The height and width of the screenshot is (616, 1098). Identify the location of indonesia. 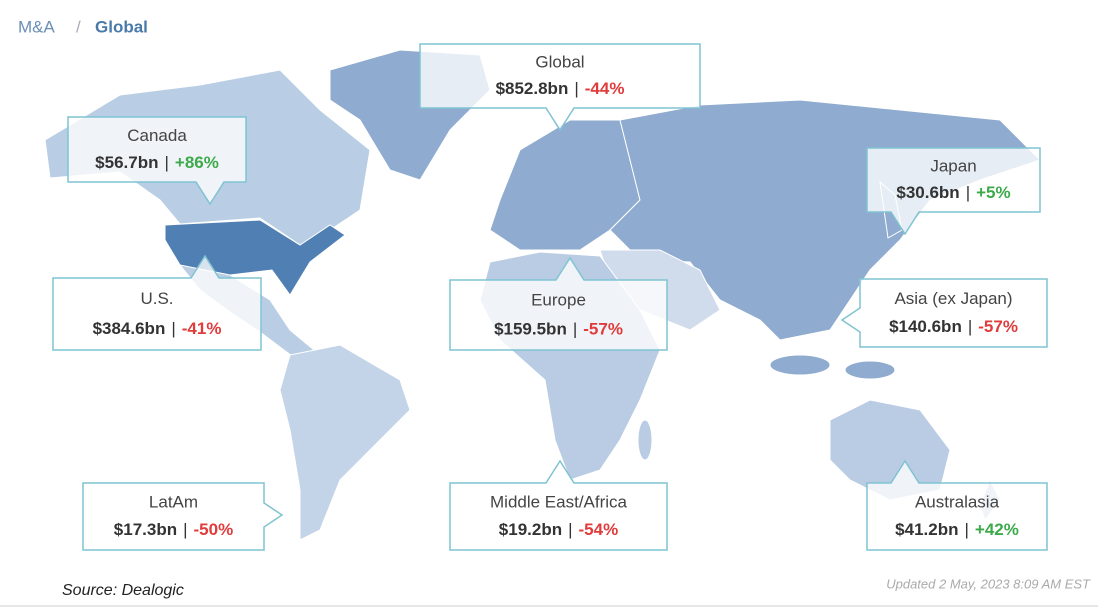
(800, 365).